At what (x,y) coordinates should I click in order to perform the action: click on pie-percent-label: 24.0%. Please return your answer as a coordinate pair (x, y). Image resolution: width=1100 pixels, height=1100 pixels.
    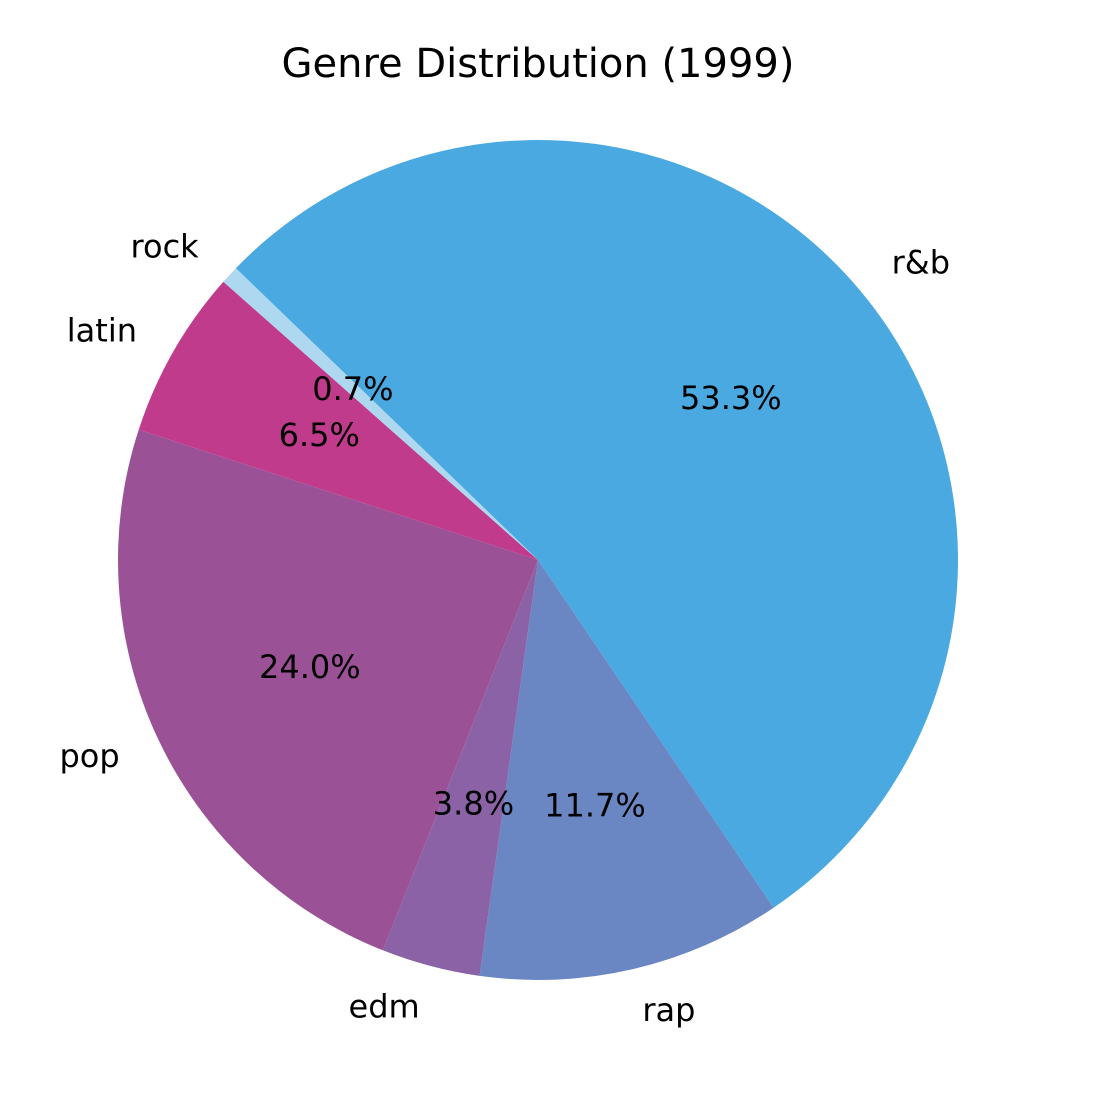
    Looking at the image, I should click on (310, 667).